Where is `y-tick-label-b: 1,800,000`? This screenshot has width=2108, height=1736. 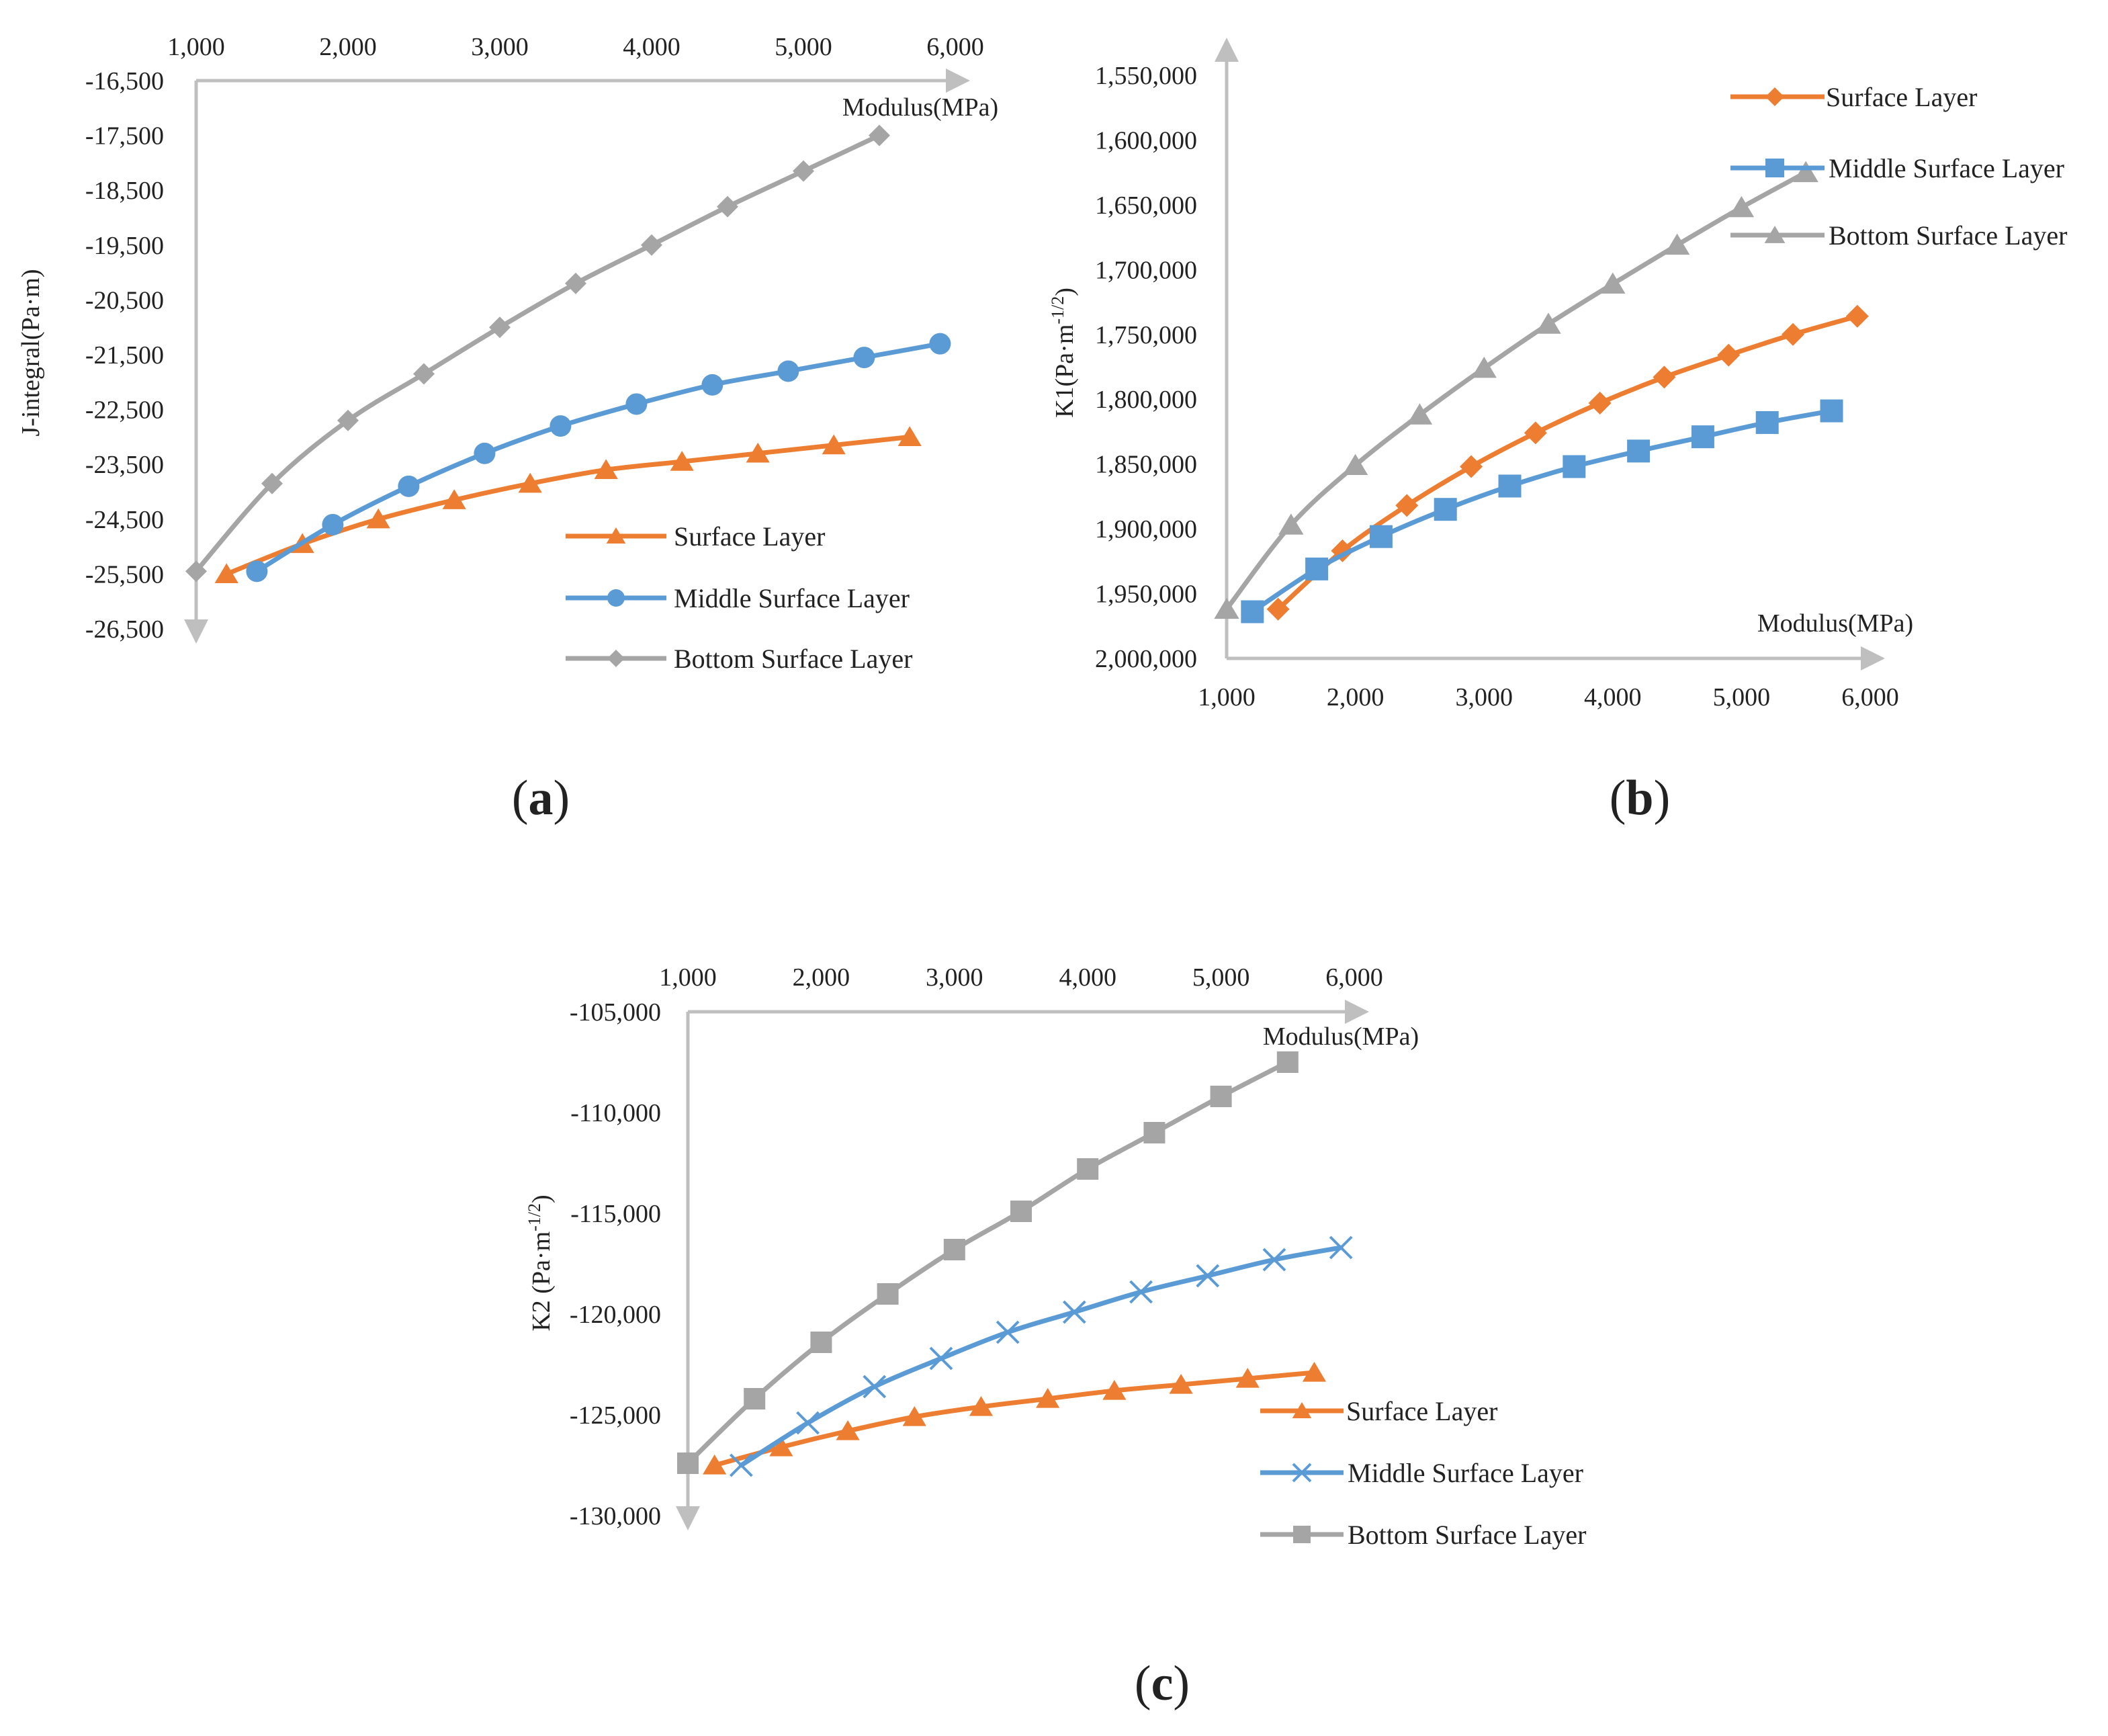 y-tick-label-b: 1,800,000 is located at coordinates (1146, 400).